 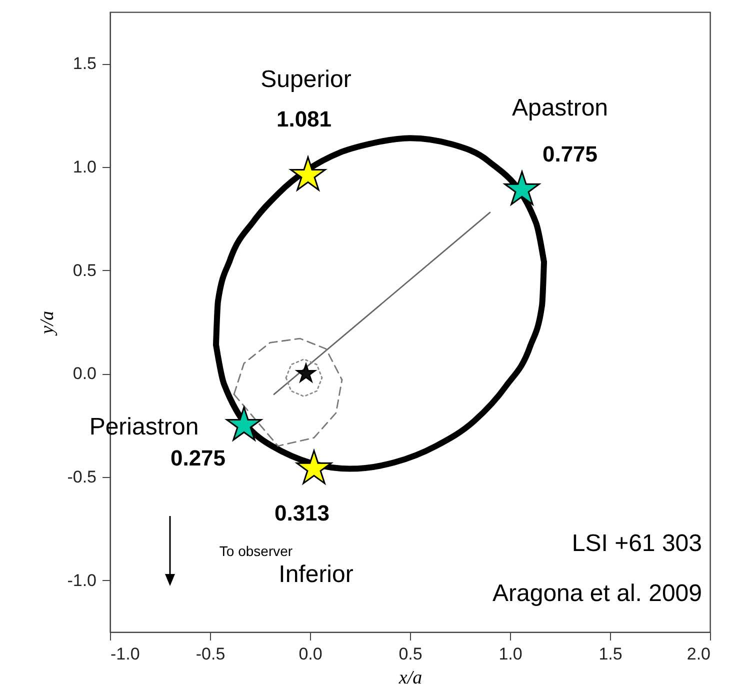 I want to click on annotation: Aragona et al. 2009, so click(x=597, y=593).